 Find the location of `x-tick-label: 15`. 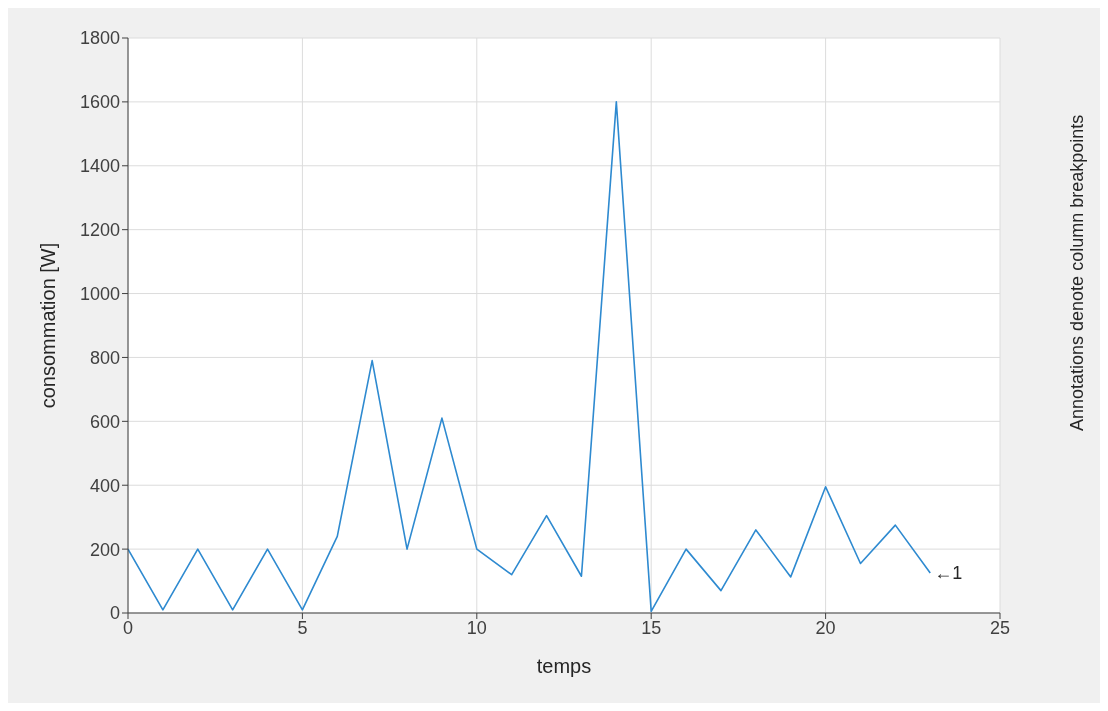

x-tick-label: 15 is located at coordinates (651, 627).